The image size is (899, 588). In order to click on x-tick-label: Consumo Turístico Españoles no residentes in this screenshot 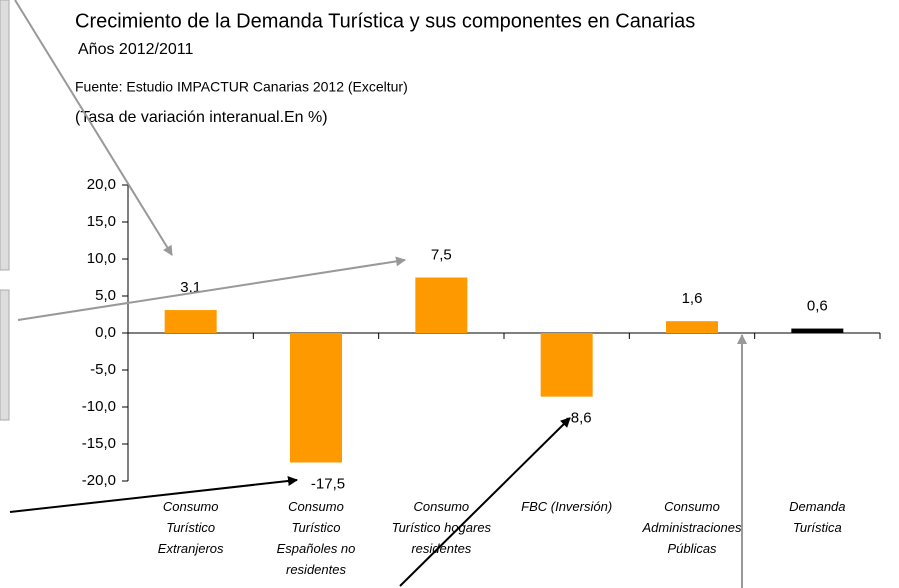, I will do `click(316, 538)`.